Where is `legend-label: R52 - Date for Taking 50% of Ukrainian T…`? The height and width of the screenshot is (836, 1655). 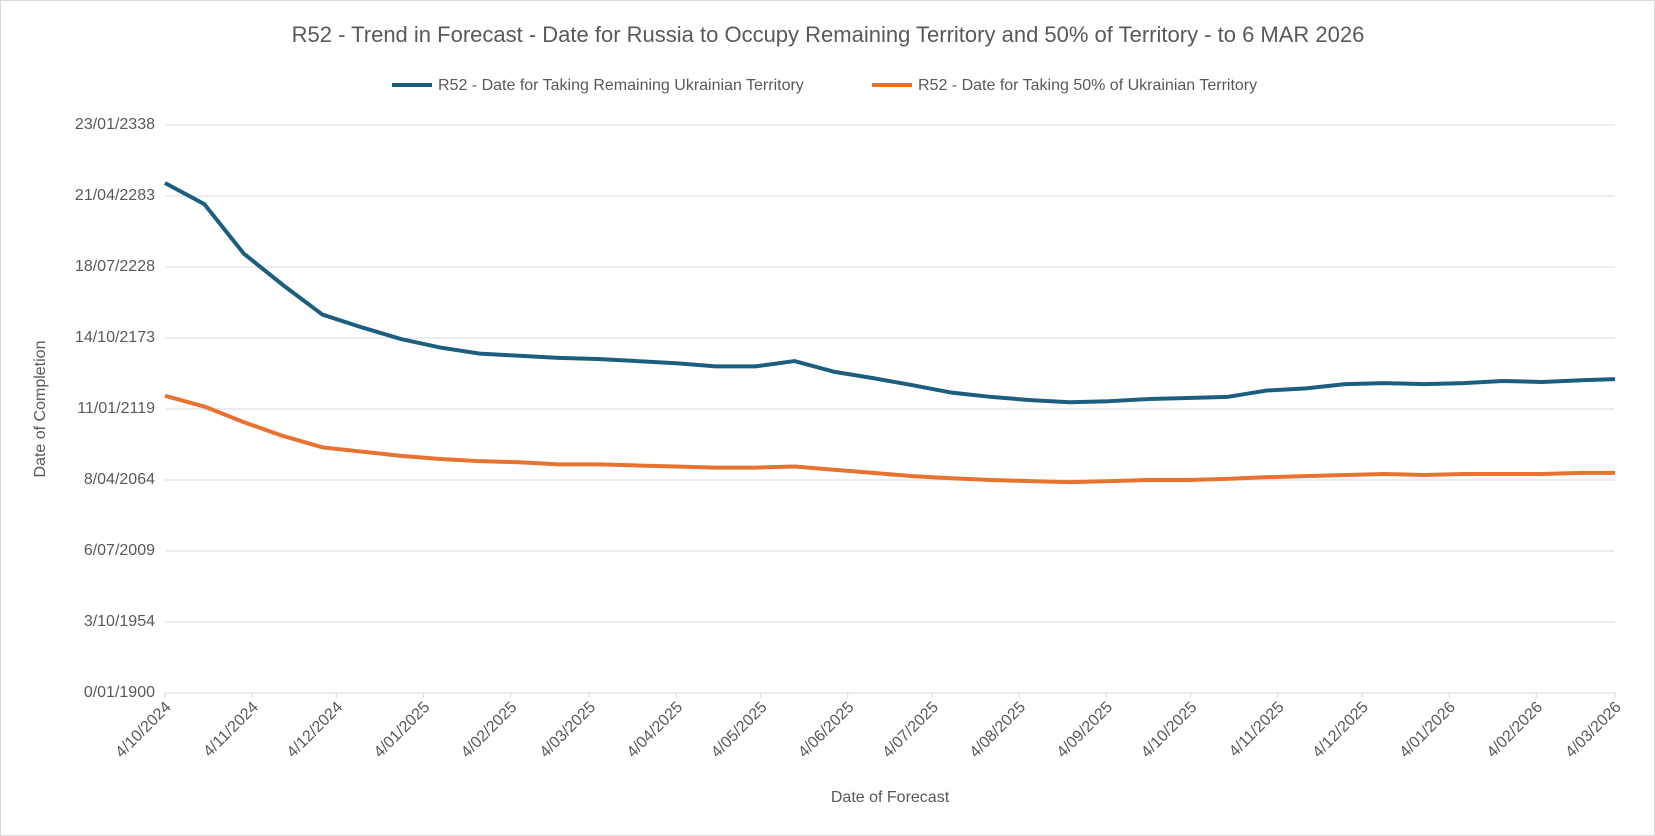
legend-label: R52 - Date for Taking 50% of Ukrainian T… is located at coordinates (1087, 85).